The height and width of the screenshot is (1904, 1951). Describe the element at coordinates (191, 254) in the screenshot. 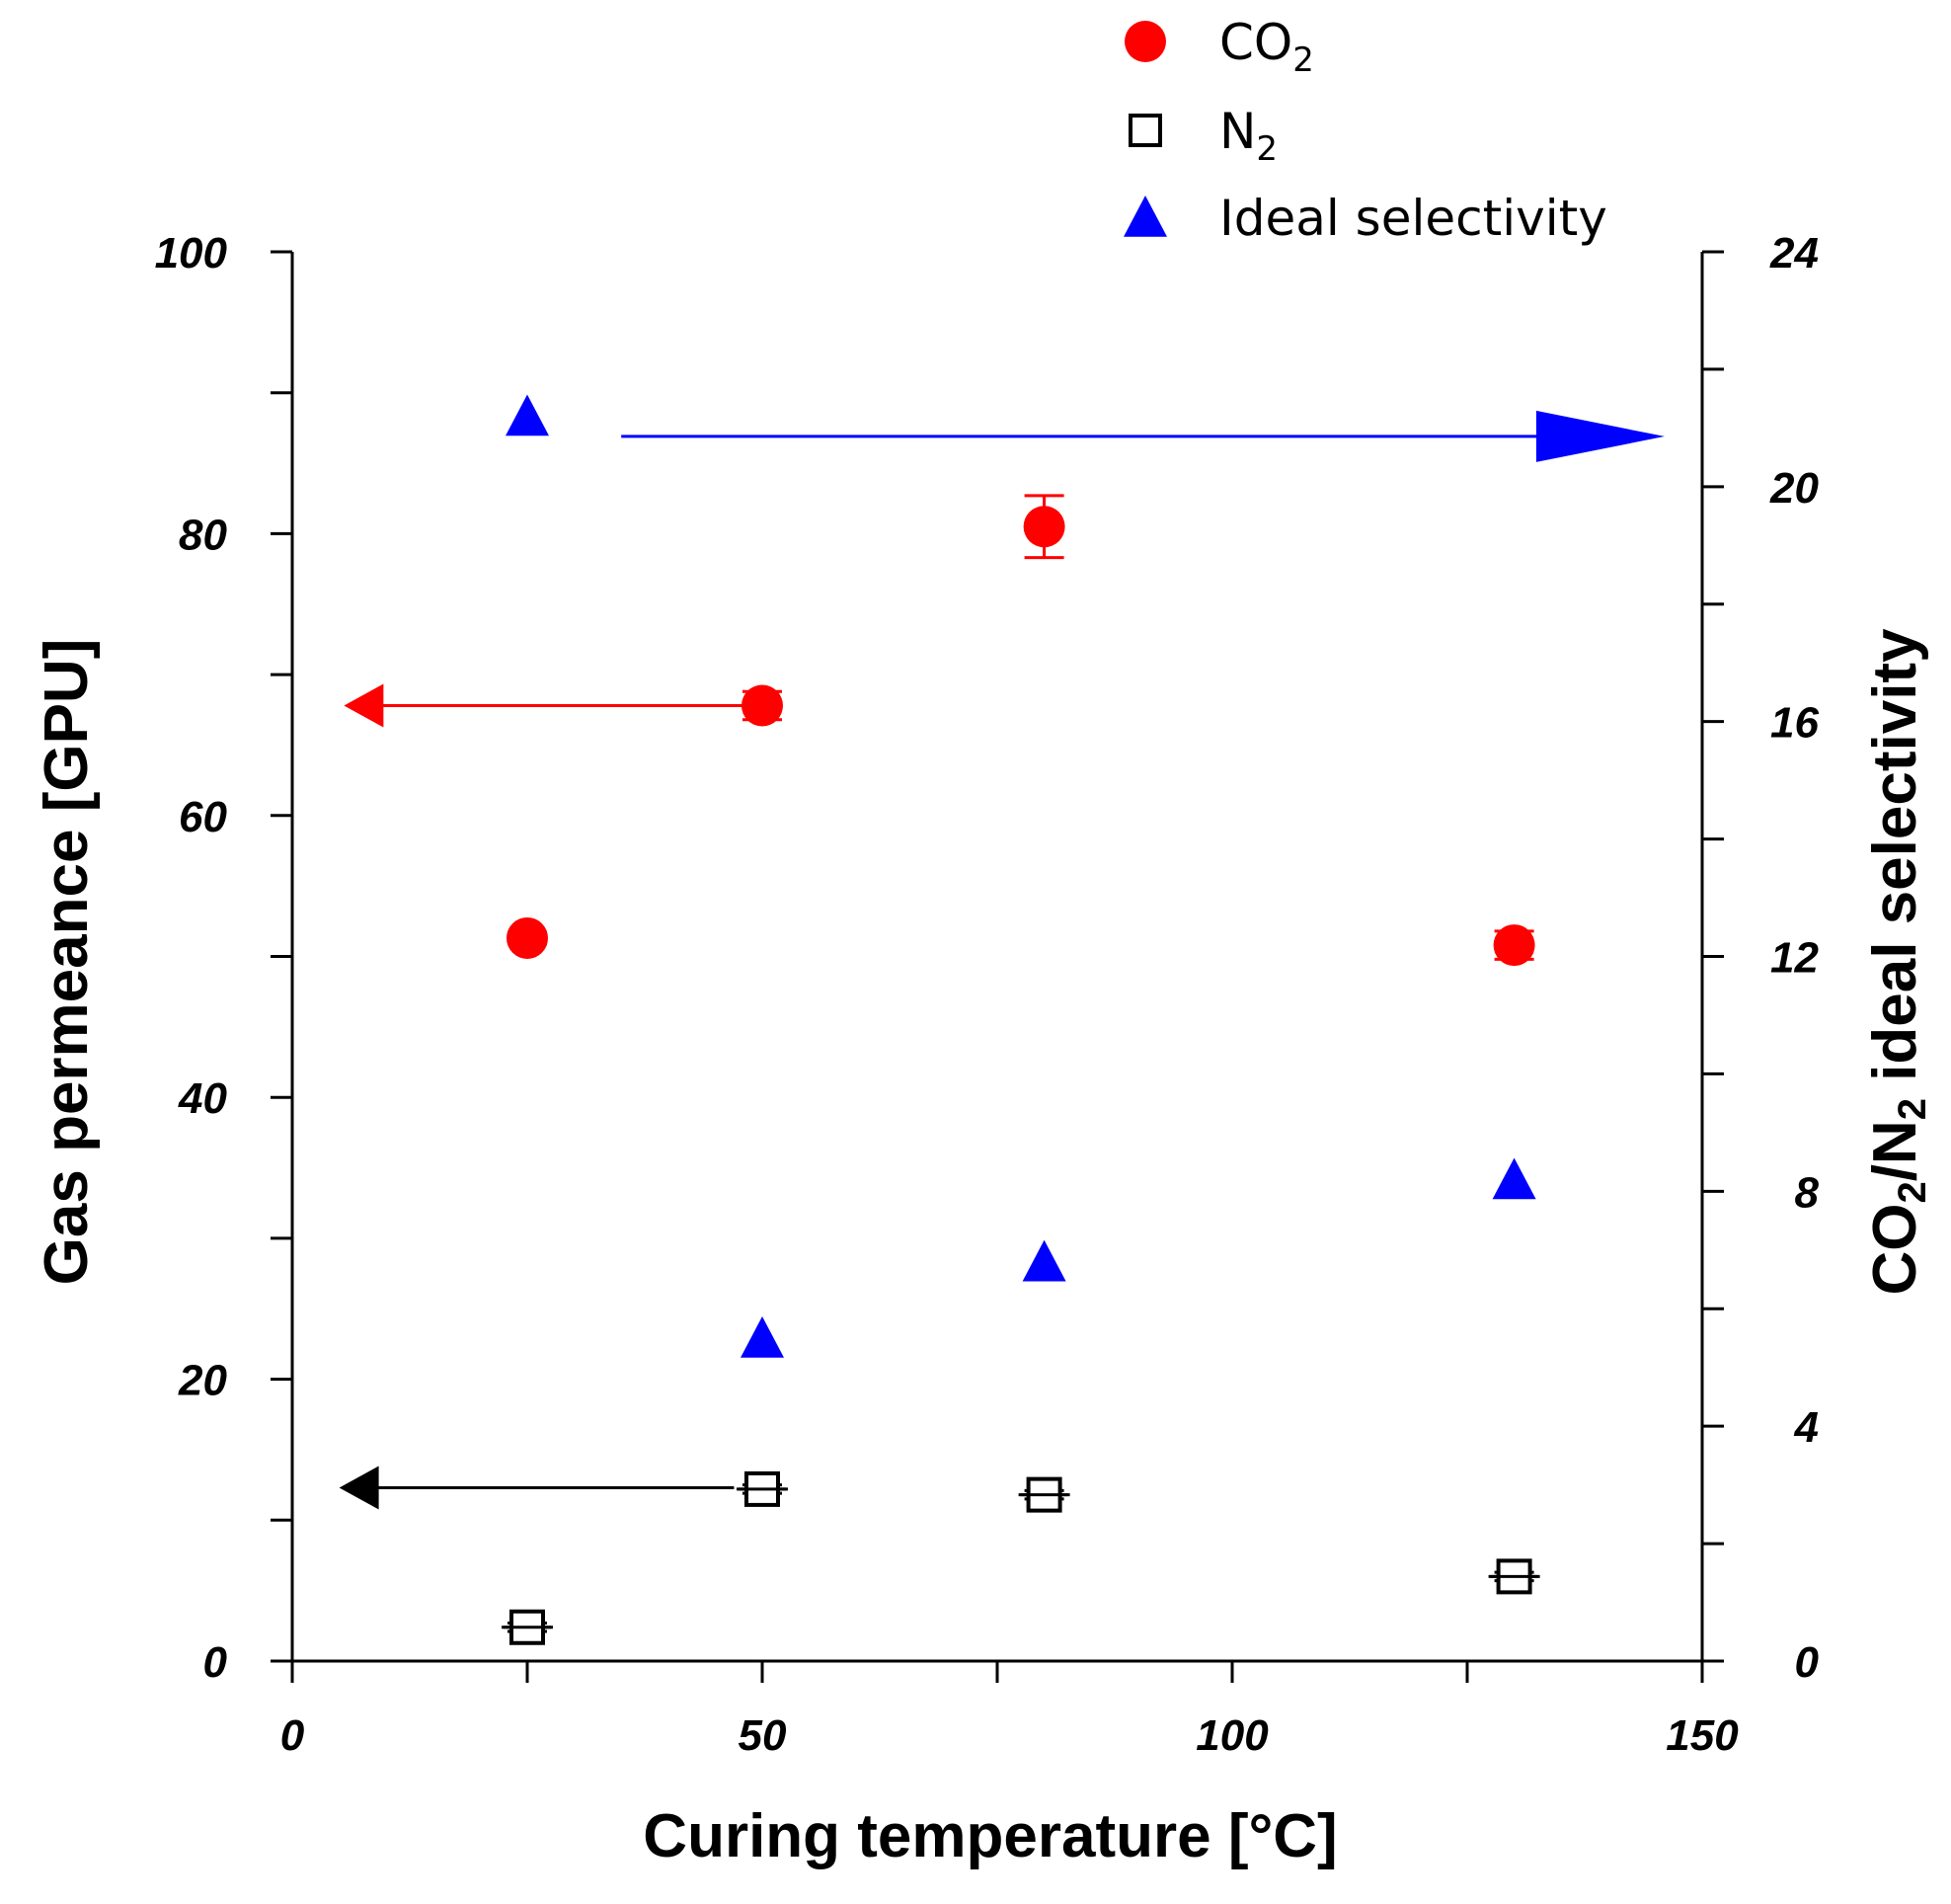

I see `y-left-tick-label: 100` at that location.